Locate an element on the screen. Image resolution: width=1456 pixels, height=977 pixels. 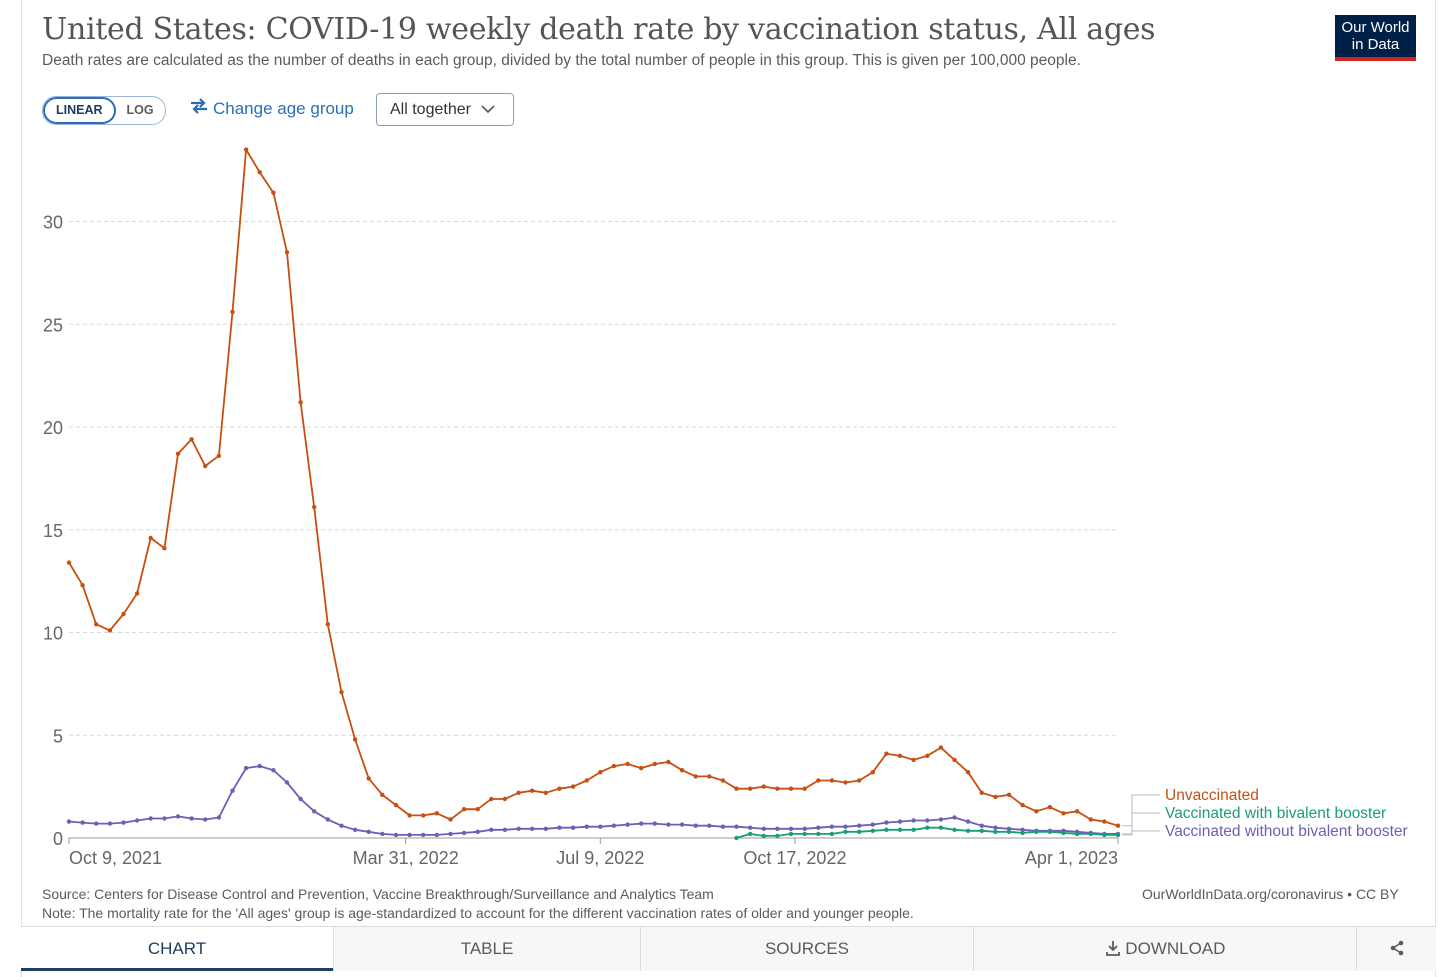
x-tick-label: Apr 1, 2023 is located at coordinates (1071, 858).